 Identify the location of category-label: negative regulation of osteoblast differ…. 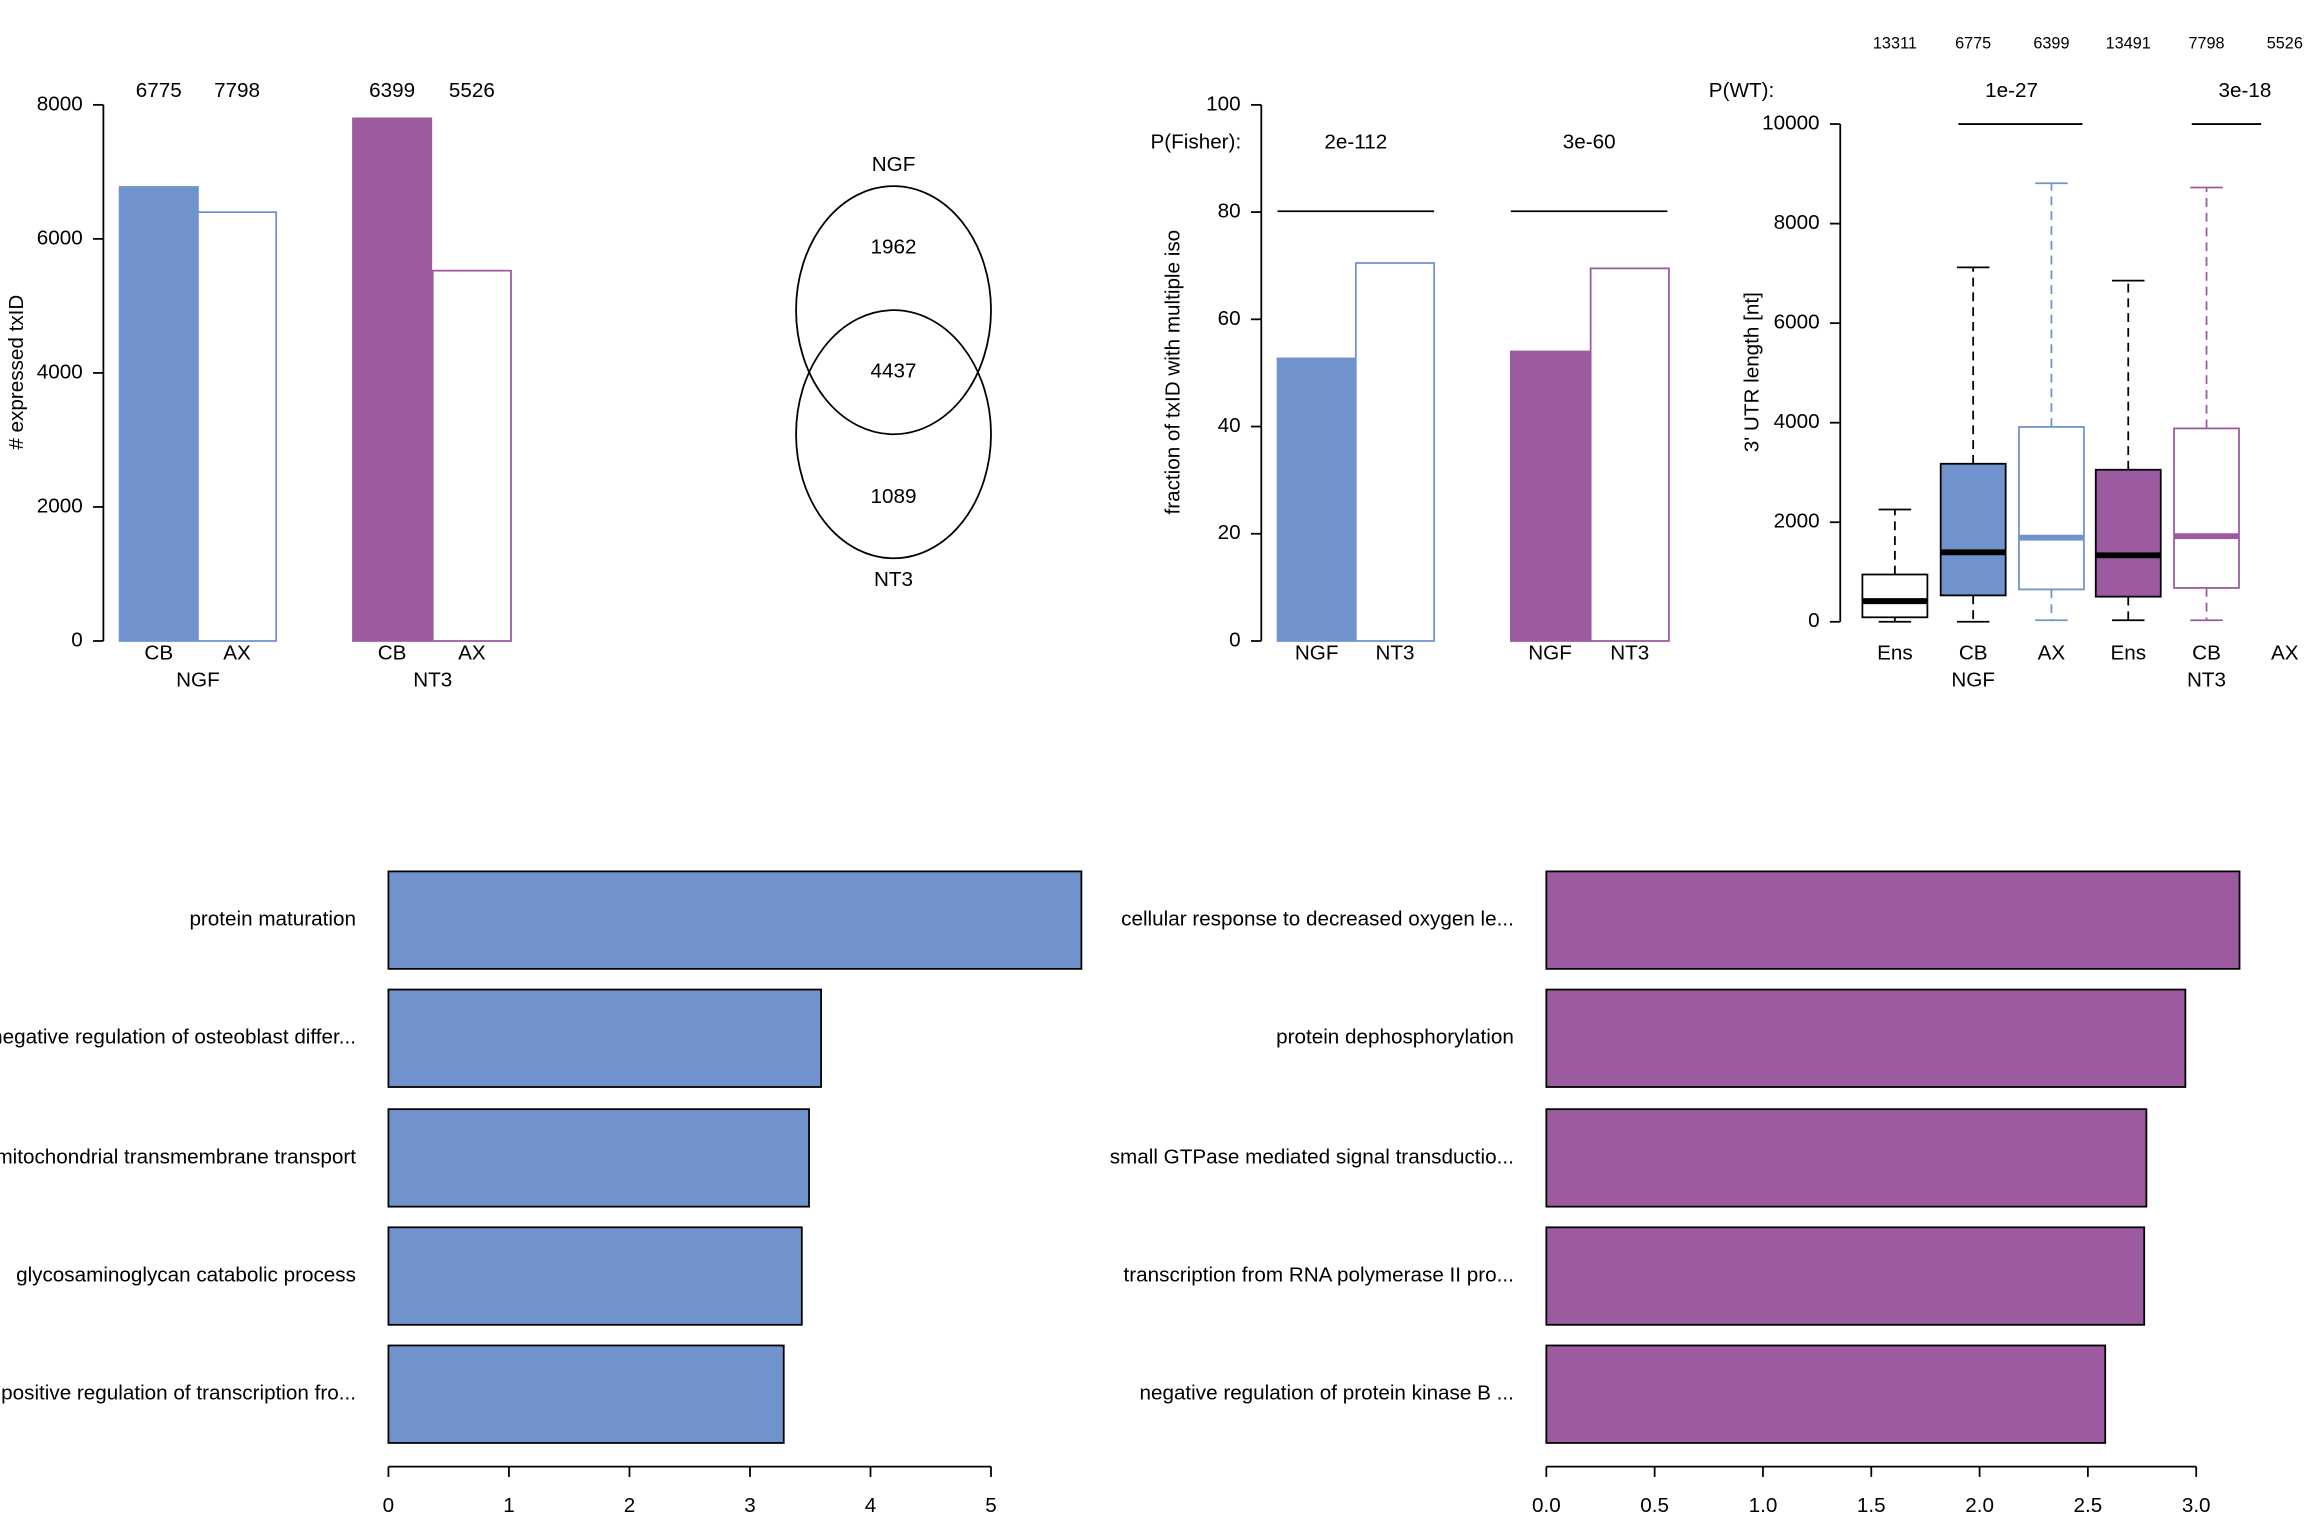
(178, 1037).